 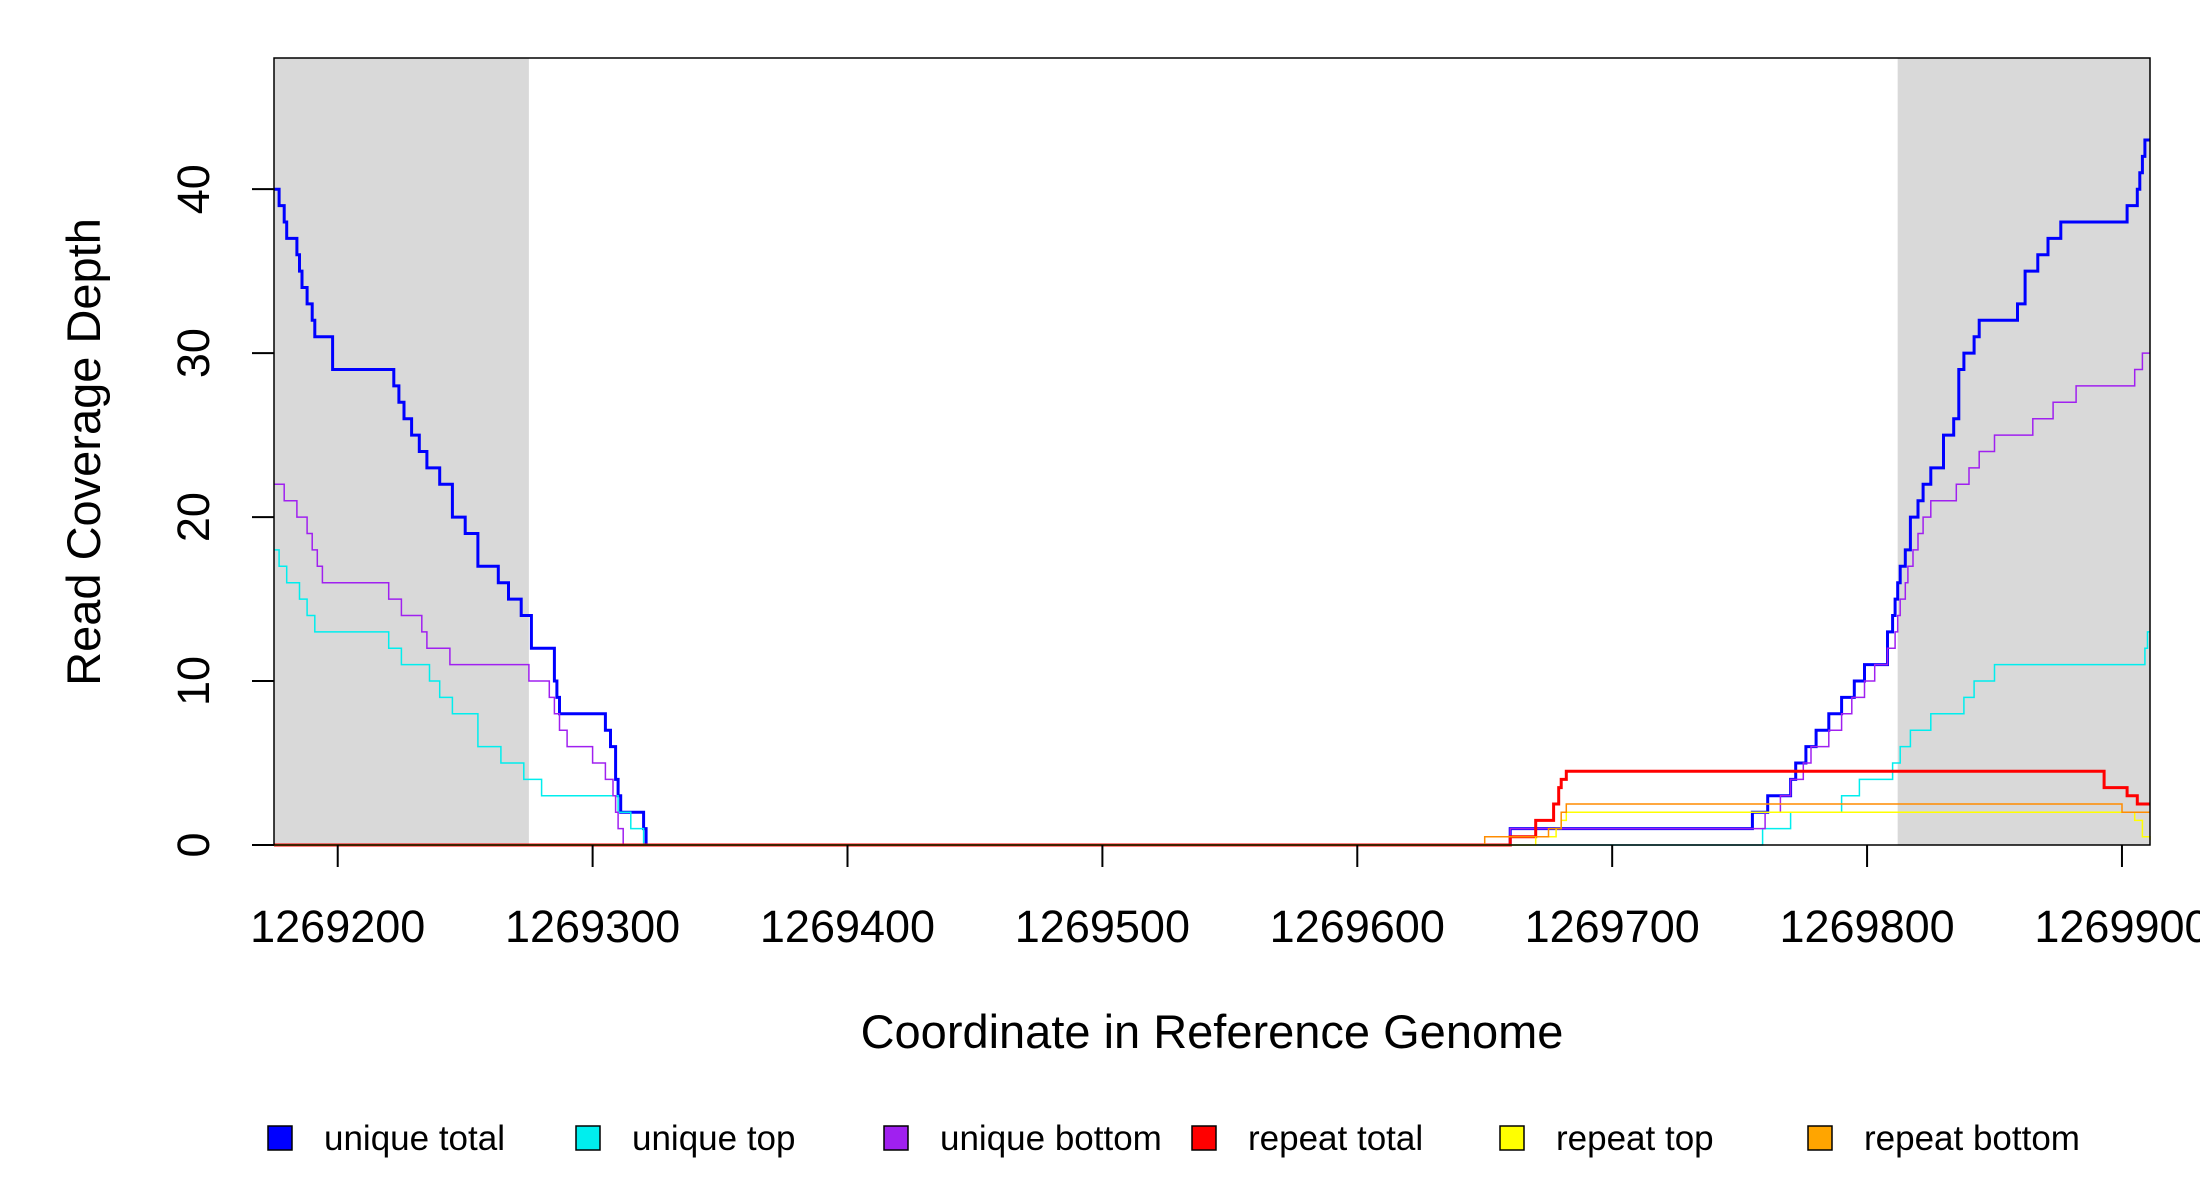 I want to click on legend-item: unique bottom, so click(x=1022, y=1138).